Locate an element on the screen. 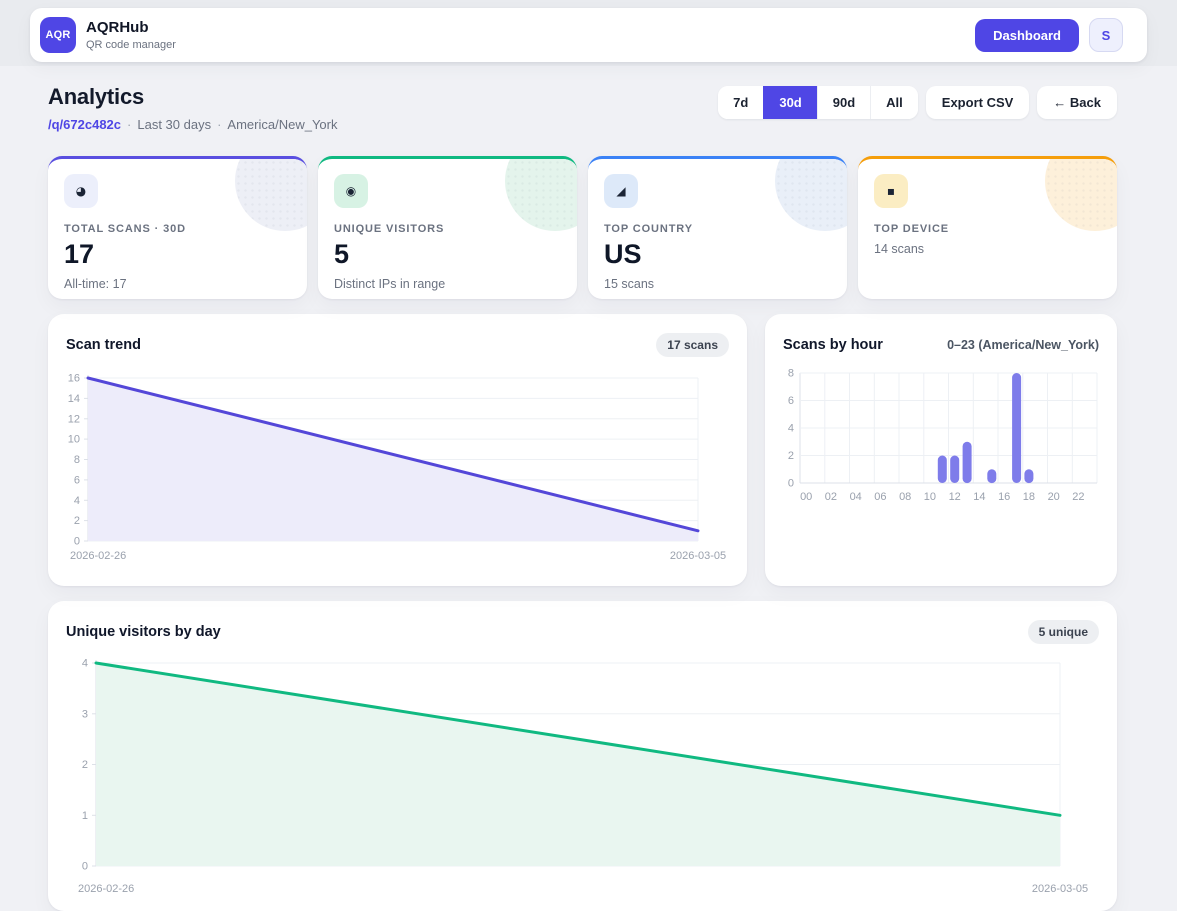  scans-by-hour-title: Scans by hour is located at coordinates (833, 345).